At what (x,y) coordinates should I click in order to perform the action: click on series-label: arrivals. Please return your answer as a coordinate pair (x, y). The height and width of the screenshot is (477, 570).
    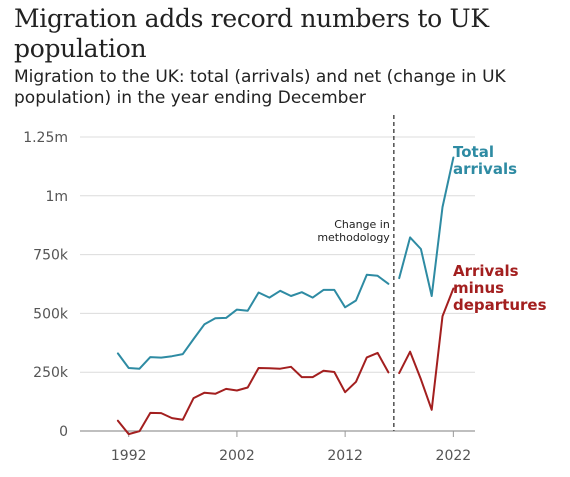
    Looking at the image, I should click on (485, 169).